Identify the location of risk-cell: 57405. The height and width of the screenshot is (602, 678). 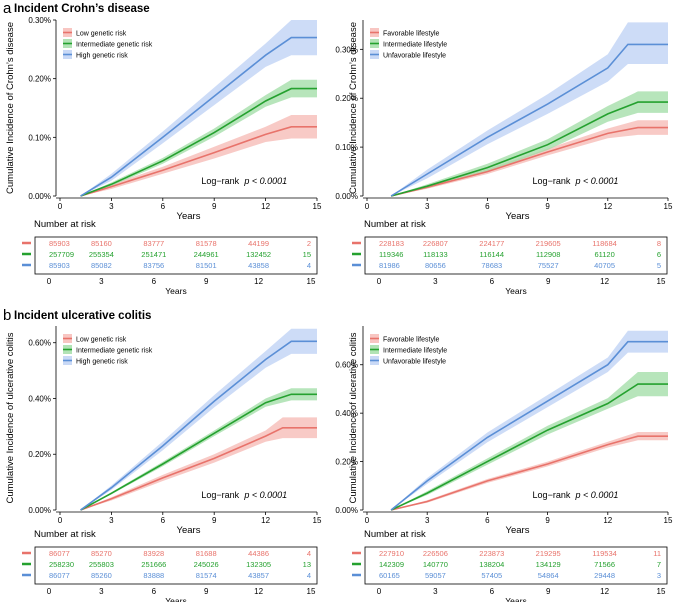
(491, 575).